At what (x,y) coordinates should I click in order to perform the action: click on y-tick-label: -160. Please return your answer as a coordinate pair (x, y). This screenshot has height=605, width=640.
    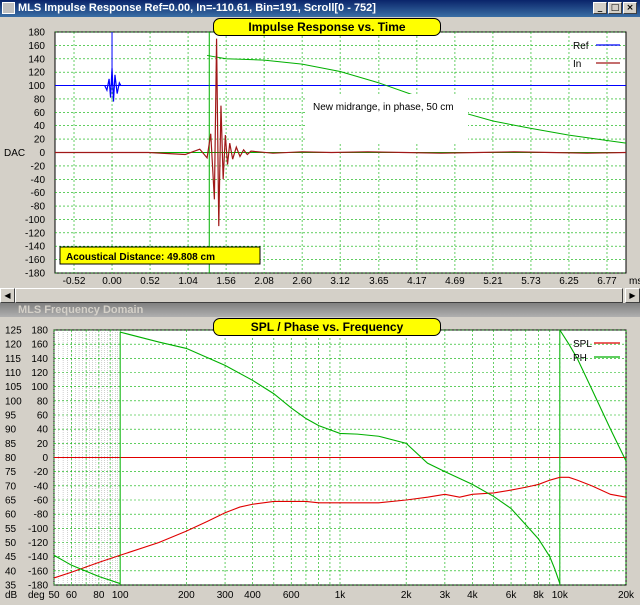
    Looking at the image, I should click on (35, 260).